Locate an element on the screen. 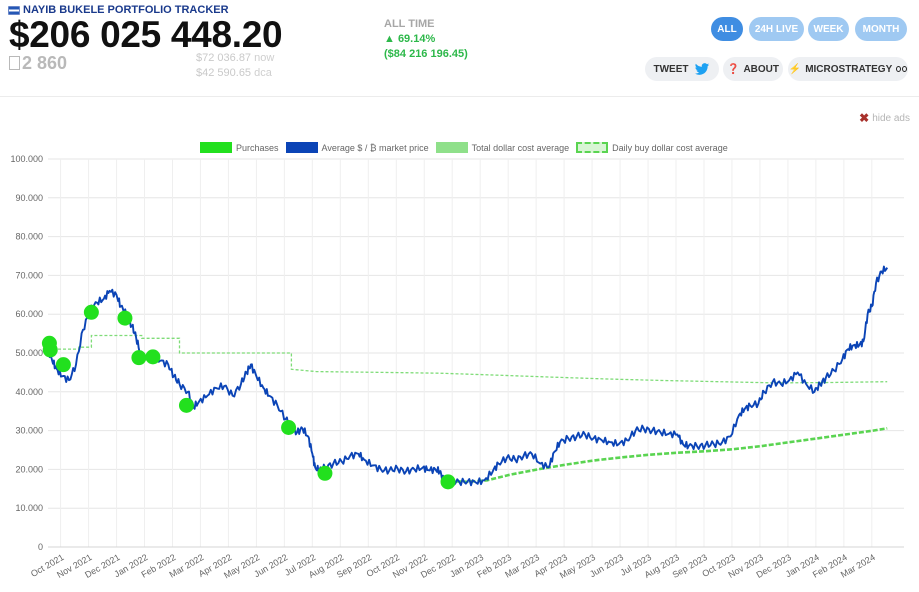 The height and width of the screenshot is (592, 919). el-salvador-flag-icon is located at coordinates (14, 10).